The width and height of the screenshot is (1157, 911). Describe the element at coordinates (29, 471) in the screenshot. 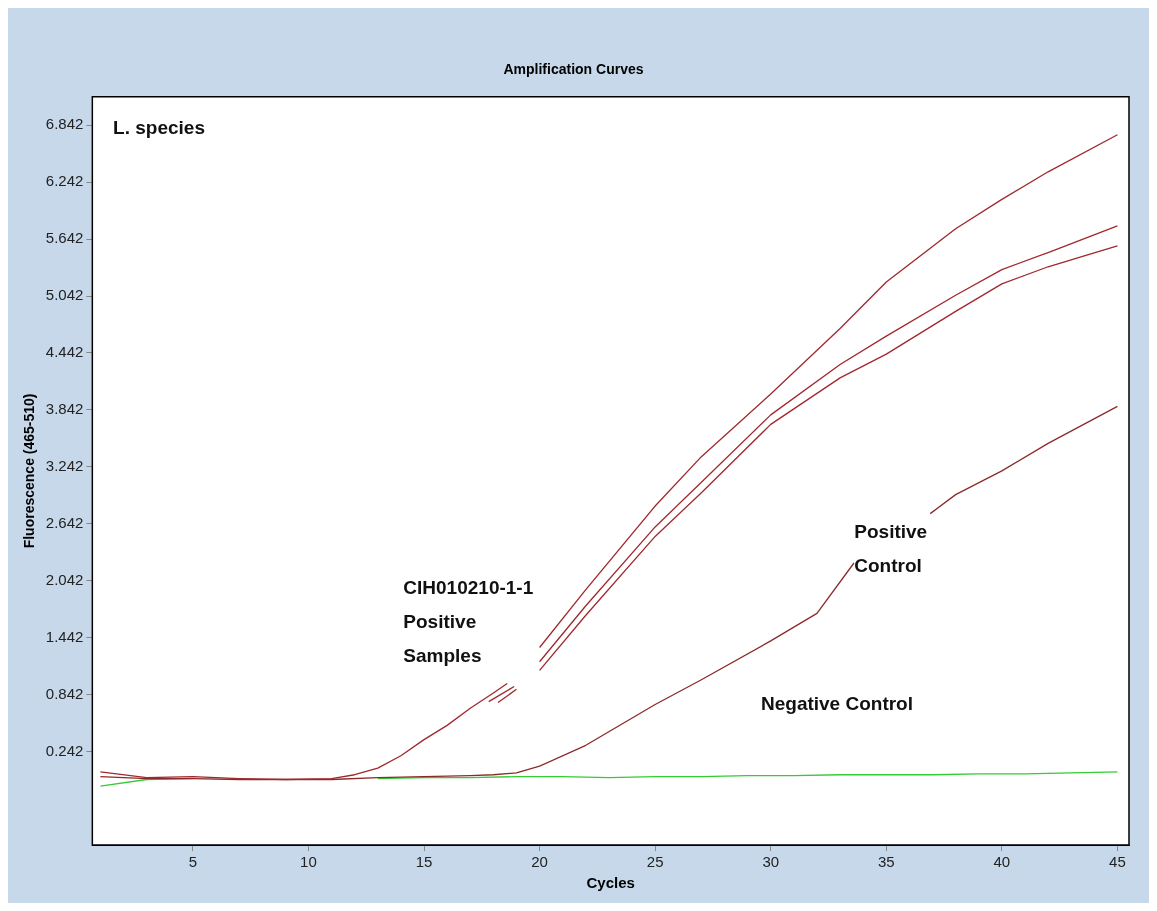

I see `y-axis-title: Fluorescence (465-510)` at that location.